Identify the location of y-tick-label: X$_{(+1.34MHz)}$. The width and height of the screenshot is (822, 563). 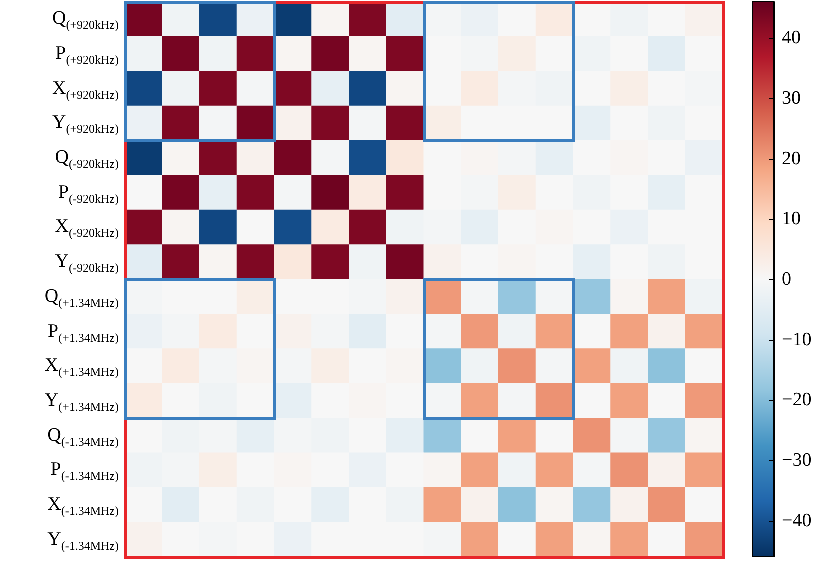
(81, 367).